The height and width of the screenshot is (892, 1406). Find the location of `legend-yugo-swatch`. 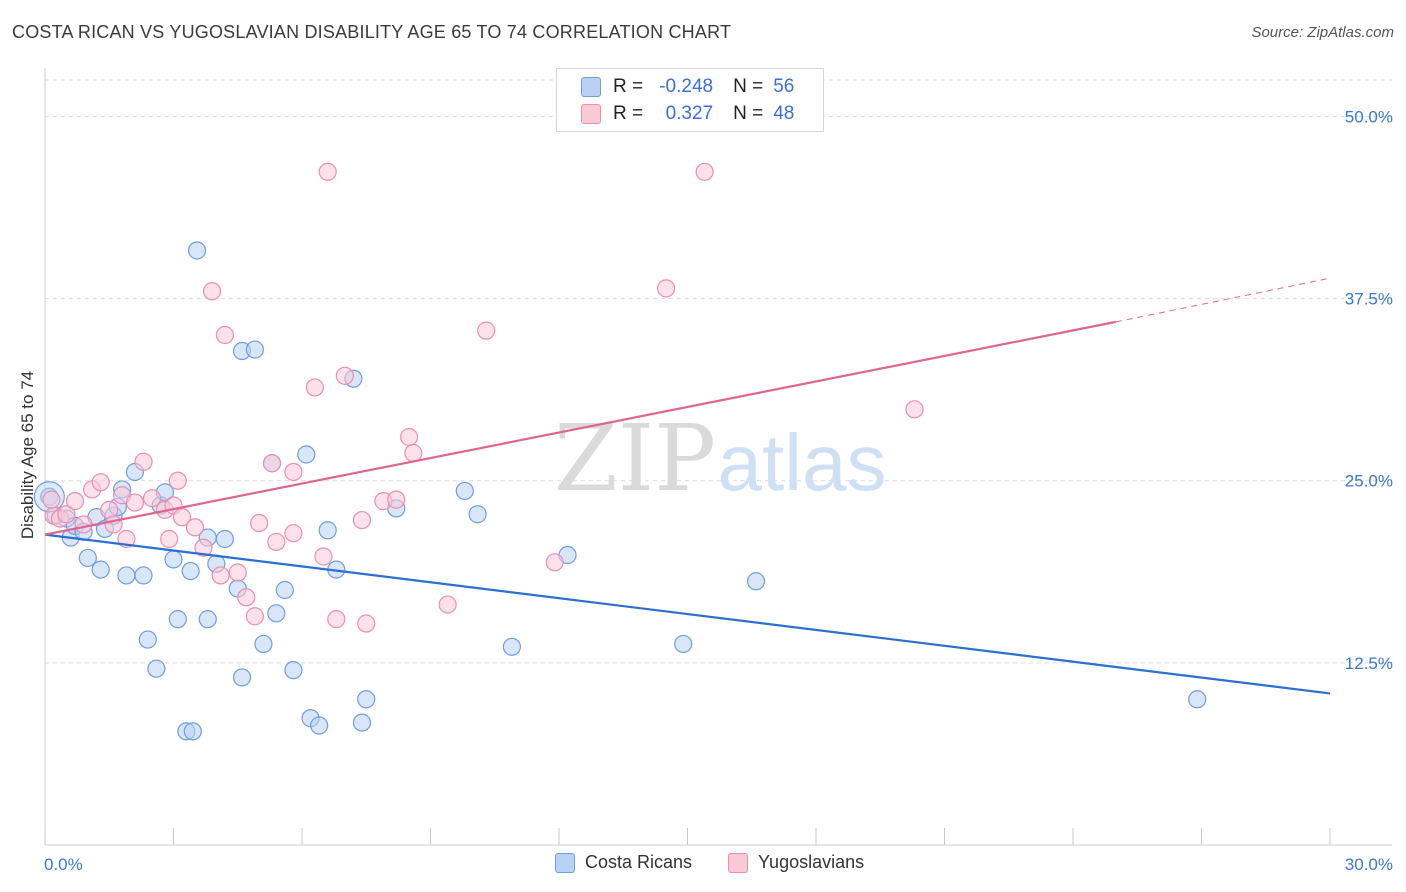

legend-yugo-swatch is located at coordinates (738, 862).